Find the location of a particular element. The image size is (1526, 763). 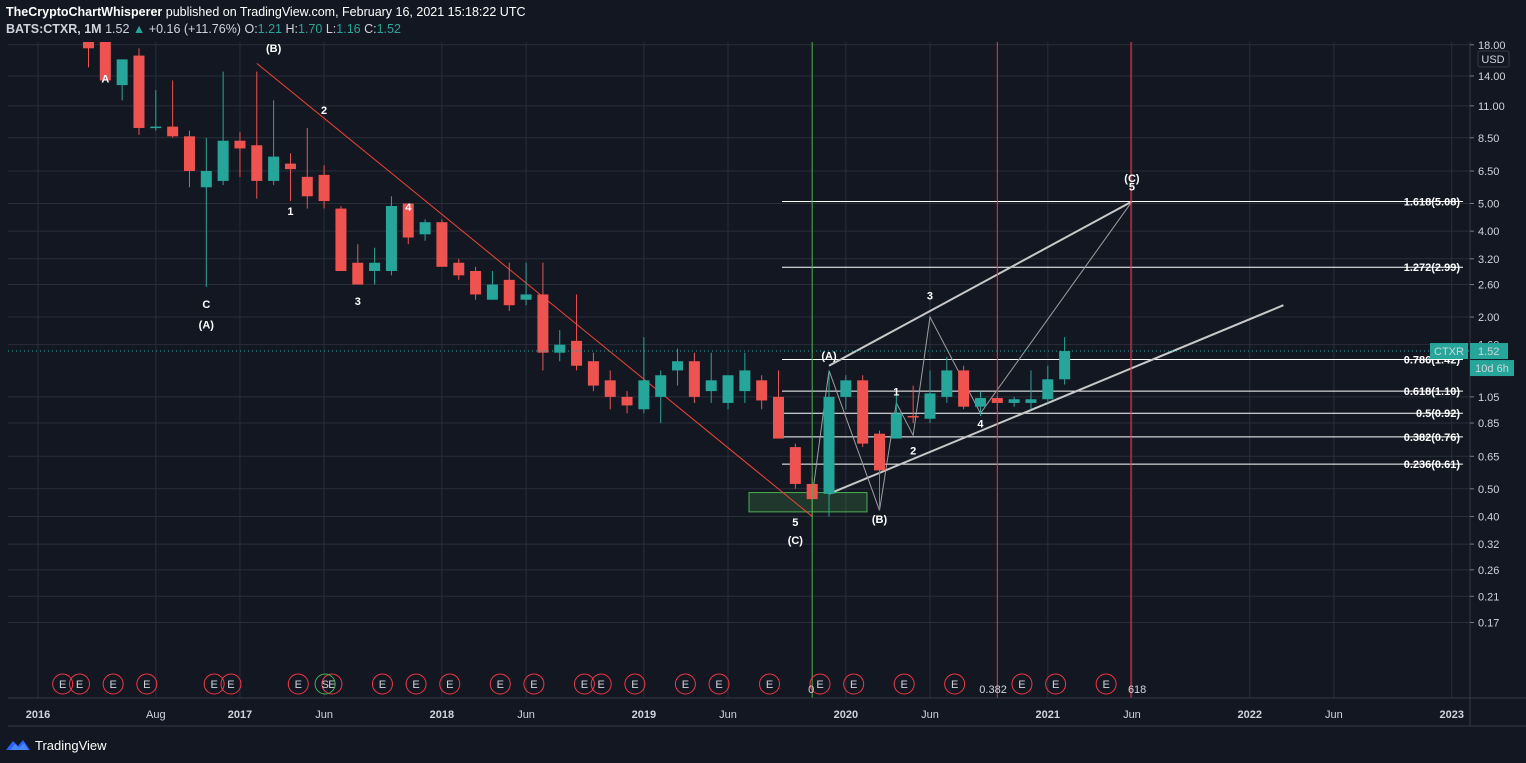

y-tick-label: 5.00 is located at coordinates (1488, 205).